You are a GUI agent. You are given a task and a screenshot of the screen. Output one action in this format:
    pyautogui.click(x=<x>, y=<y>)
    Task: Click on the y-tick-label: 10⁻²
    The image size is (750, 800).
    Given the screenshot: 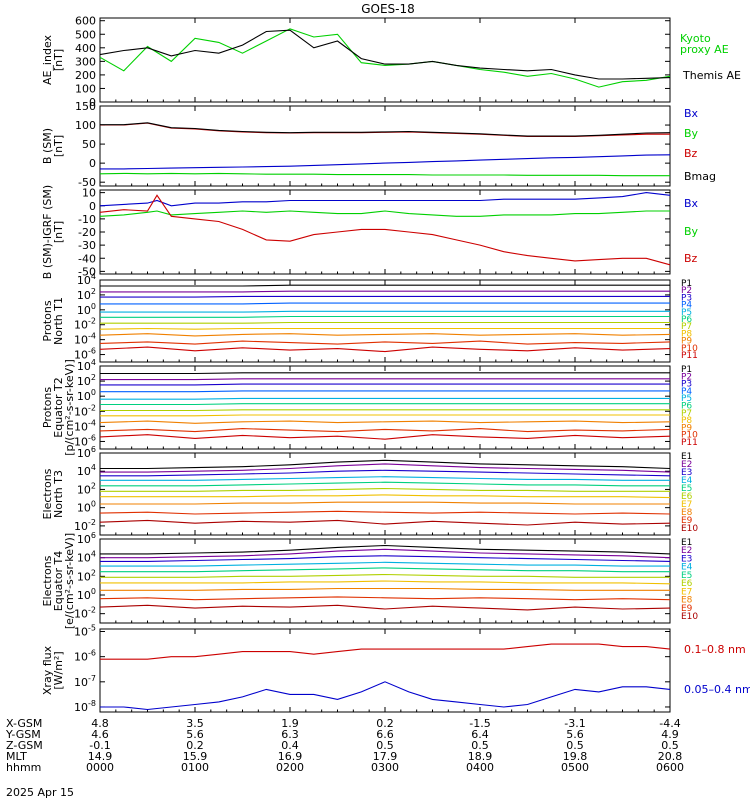 What is the action you would take?
    pyautogui.click(x=85, y=525)
    